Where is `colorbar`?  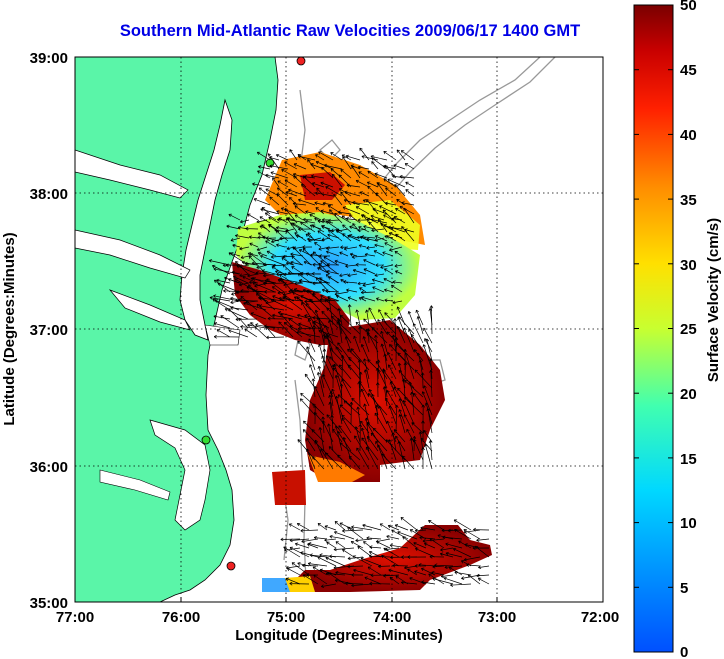 colorbar is located at coordinates (653, 328).